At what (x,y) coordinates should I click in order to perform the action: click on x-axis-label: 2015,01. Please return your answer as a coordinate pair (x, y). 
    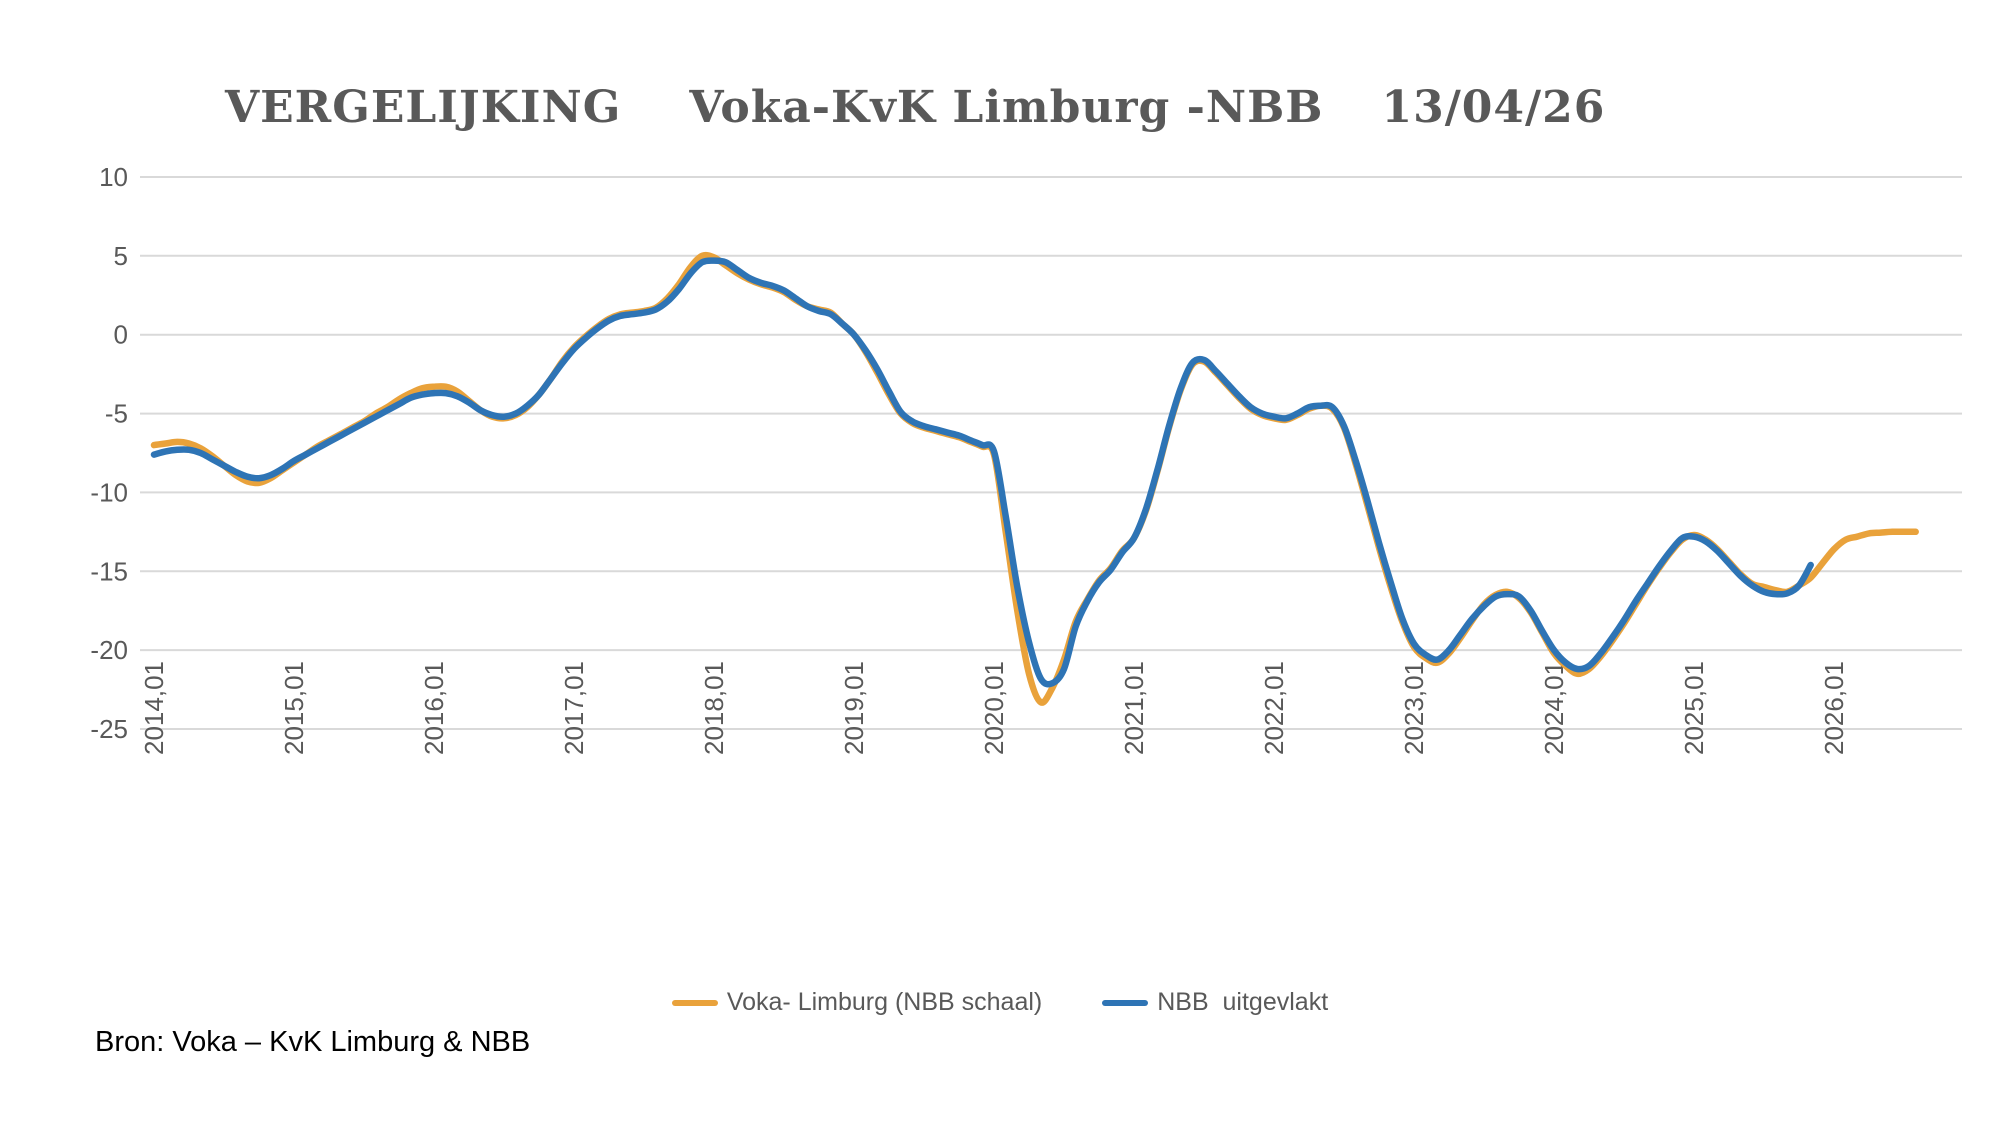
    Looking at the image, I should click on (294, 708).